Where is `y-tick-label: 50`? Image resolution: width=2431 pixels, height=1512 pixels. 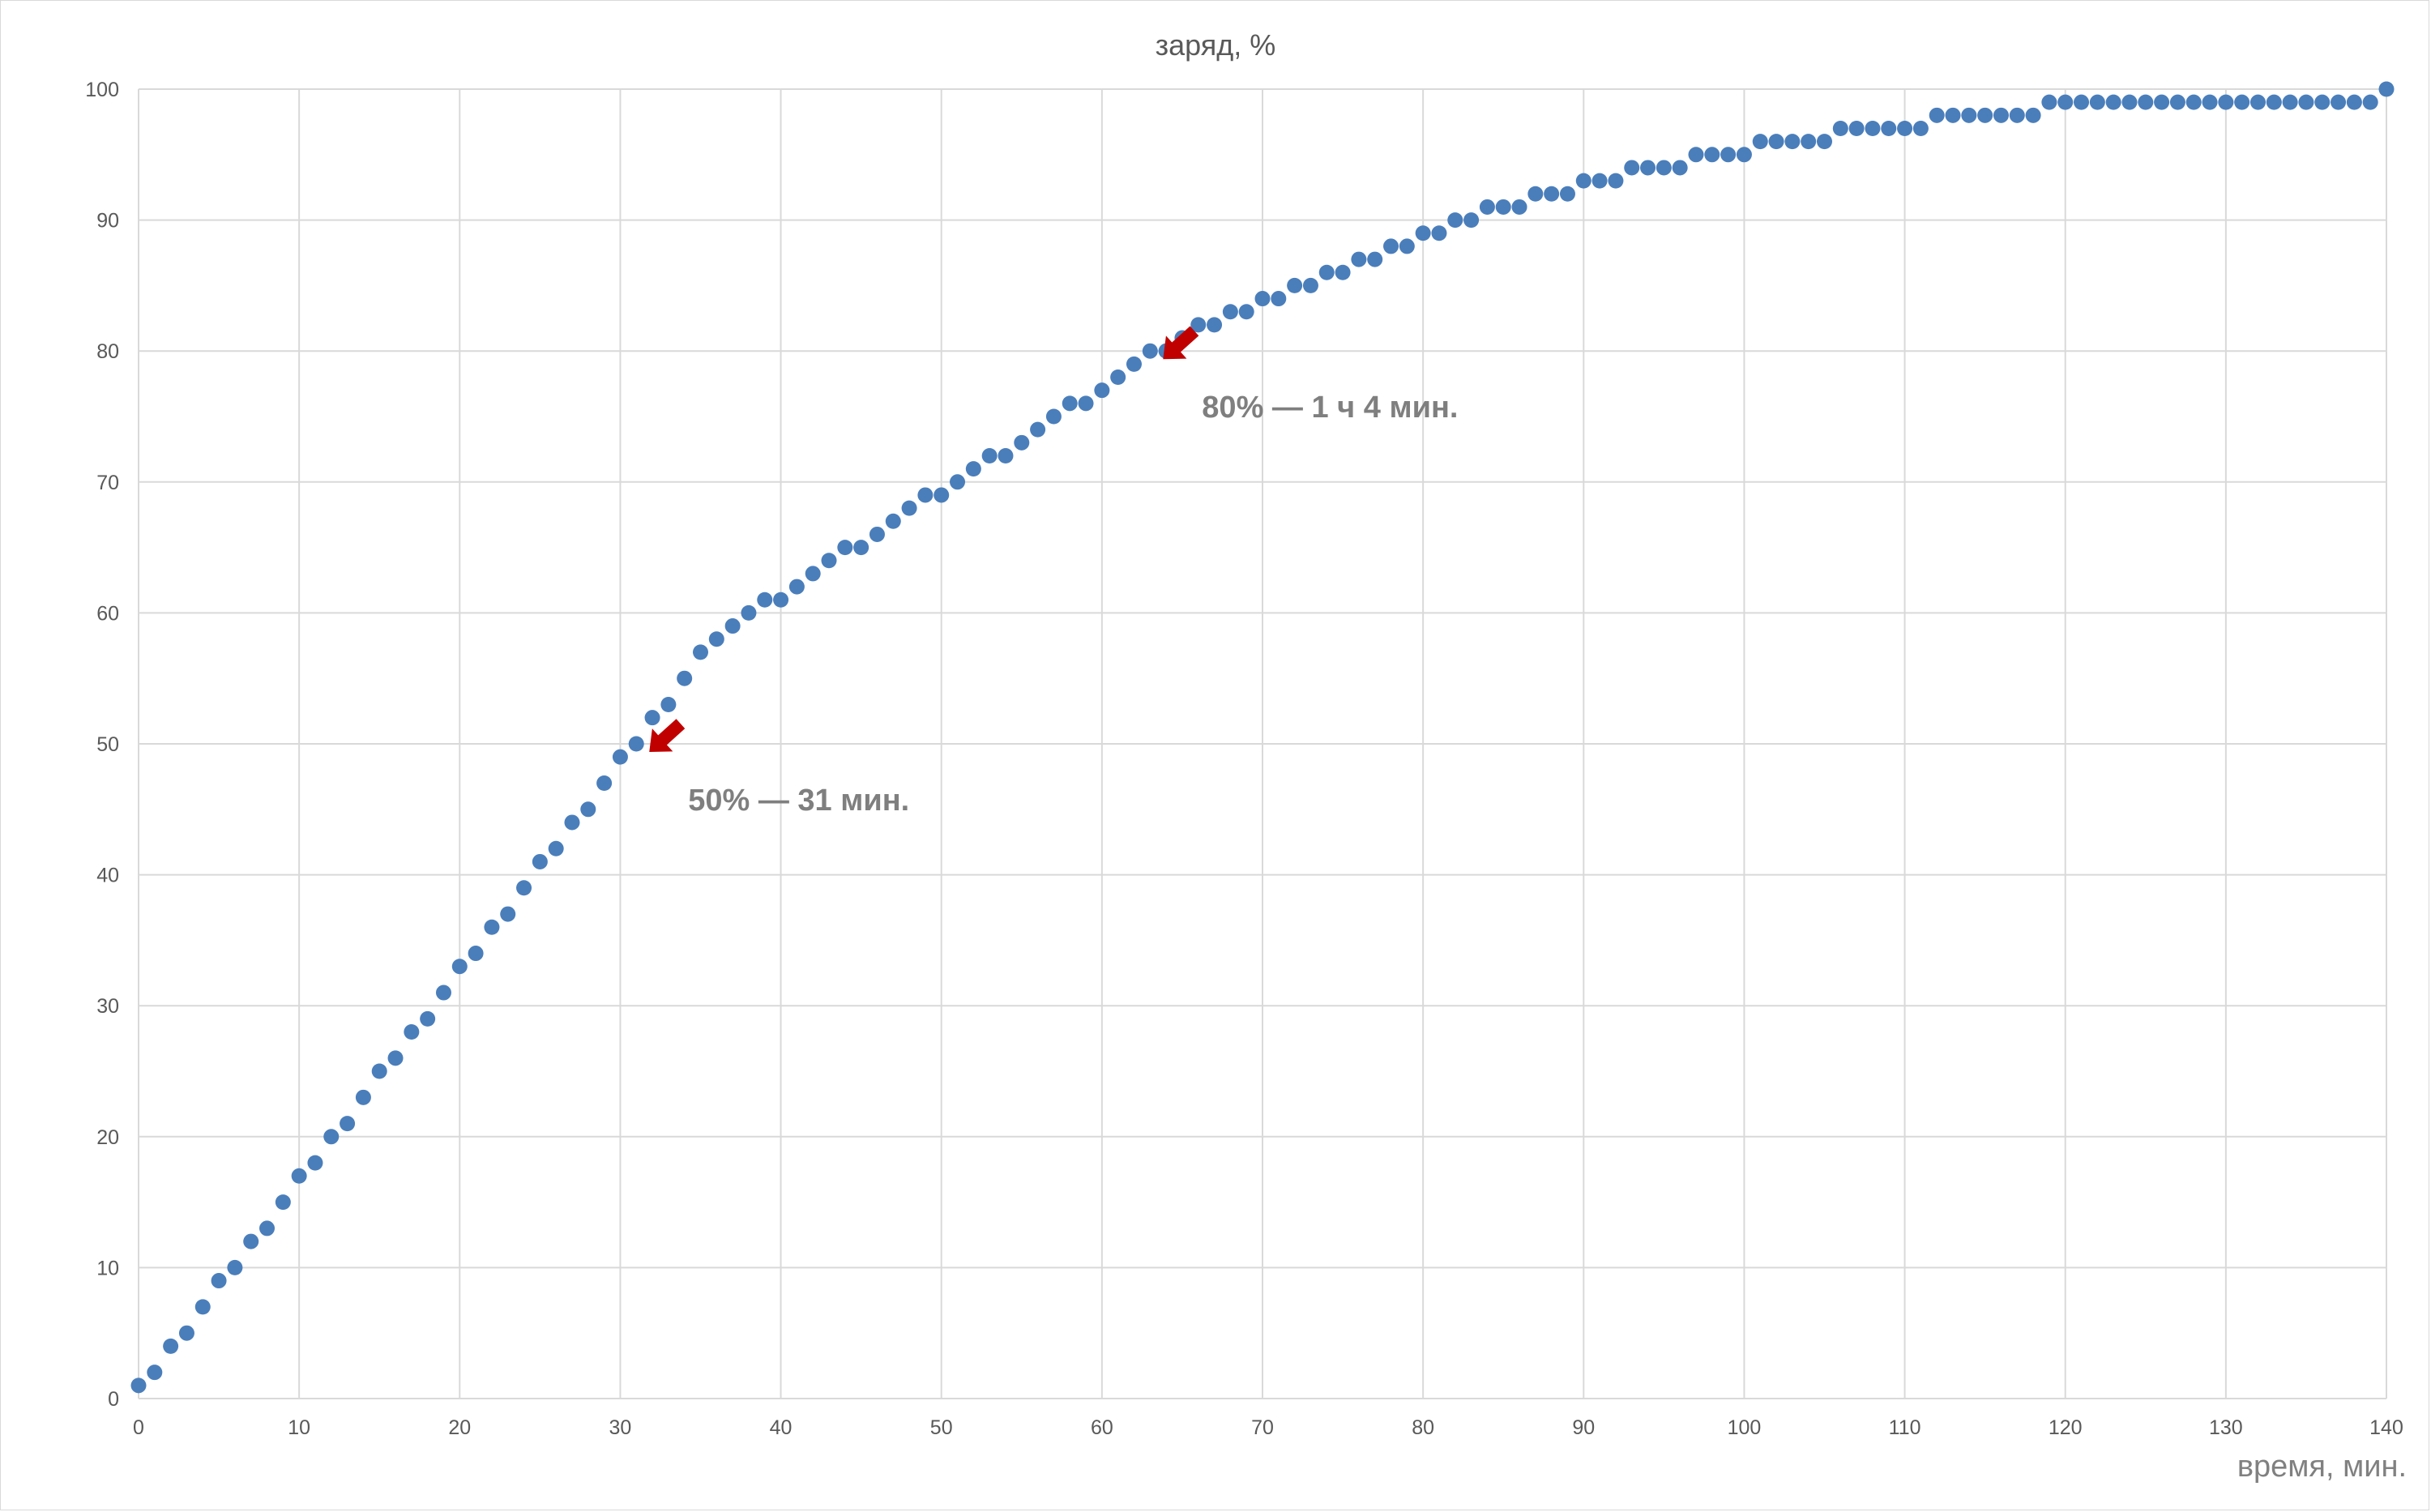 y-tick-label: 50 is located at coordinates (108, 745).